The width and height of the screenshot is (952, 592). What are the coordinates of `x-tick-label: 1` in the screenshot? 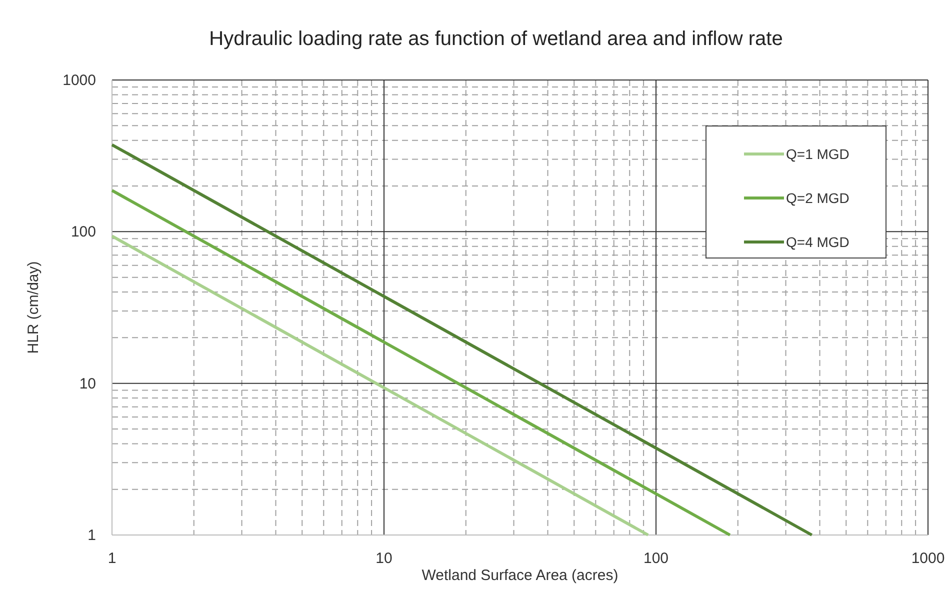 It's located at (112, 558).